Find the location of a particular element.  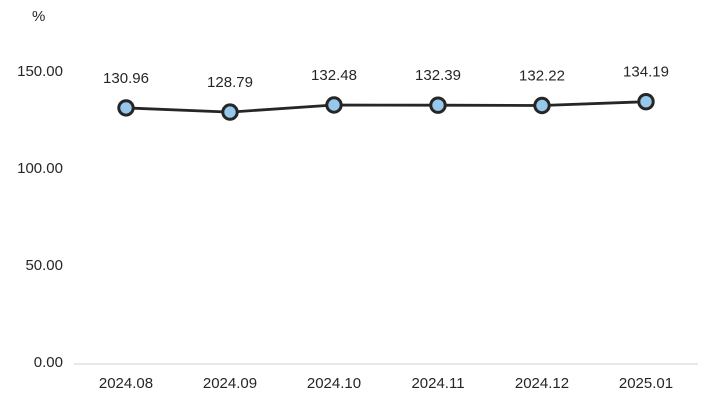

x-axis-label: 2024.08 is located at coordinates (126, 383).